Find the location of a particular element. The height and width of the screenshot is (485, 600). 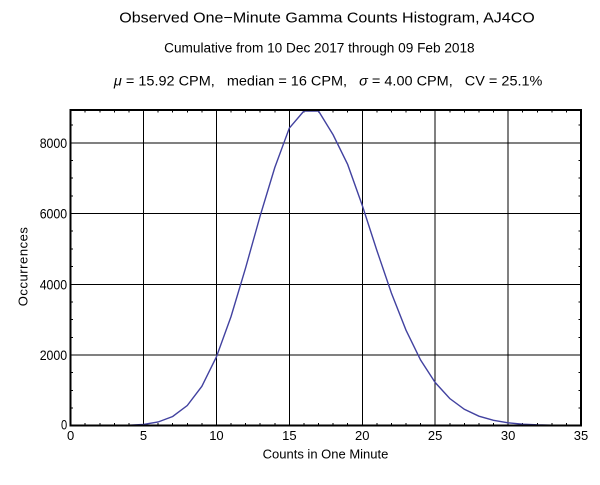

svg-text: 15 is located at coordinates (289, 435).